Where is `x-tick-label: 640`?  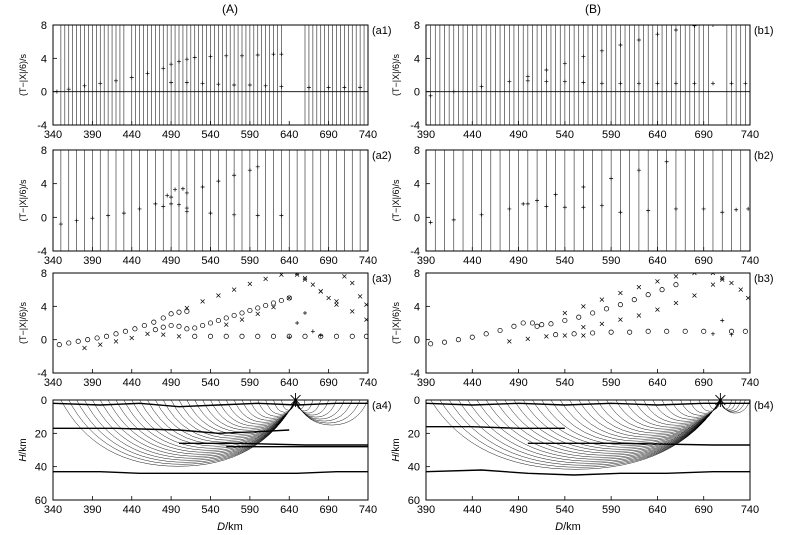
x-tick-label: 640 is located at coordinates (657, 135).